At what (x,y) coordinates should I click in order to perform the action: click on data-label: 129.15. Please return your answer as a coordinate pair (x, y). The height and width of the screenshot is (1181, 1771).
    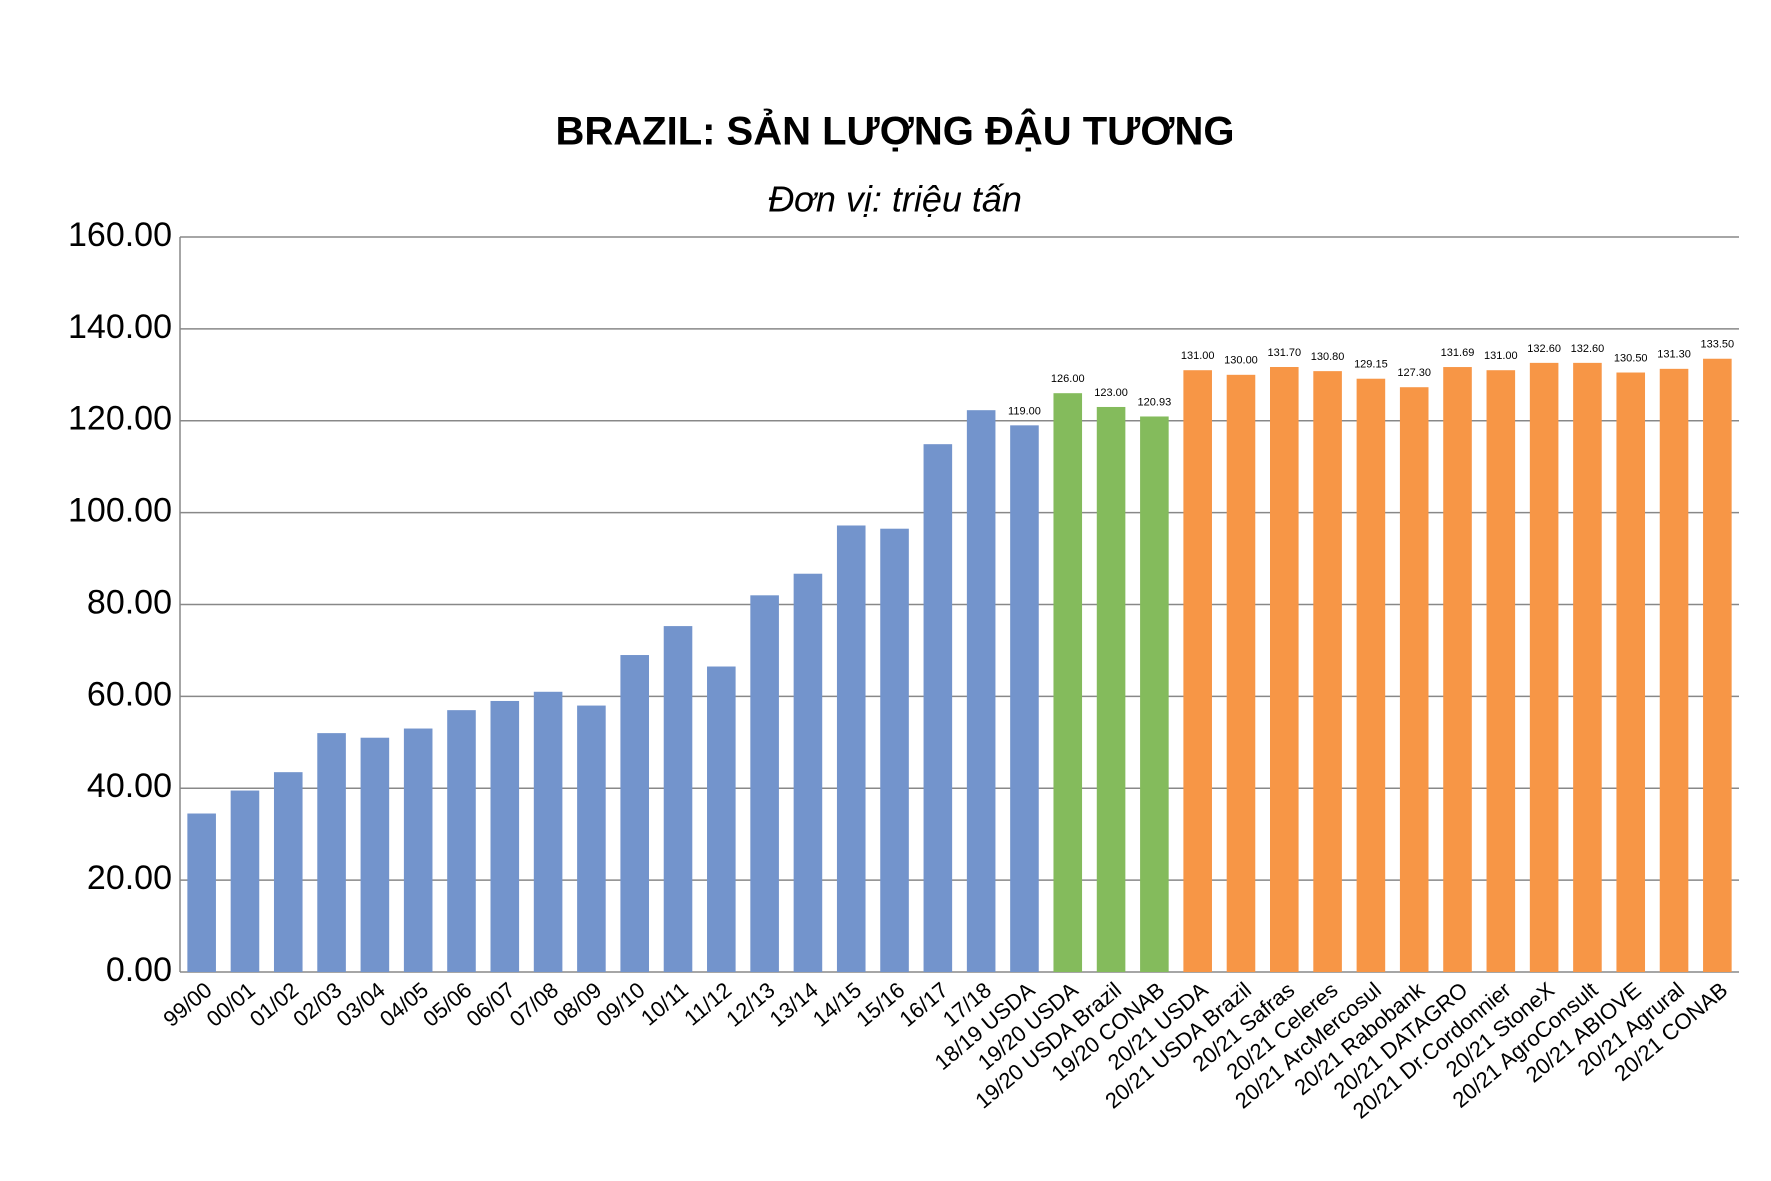
    Looking at the image, I should click on (1371, 365).